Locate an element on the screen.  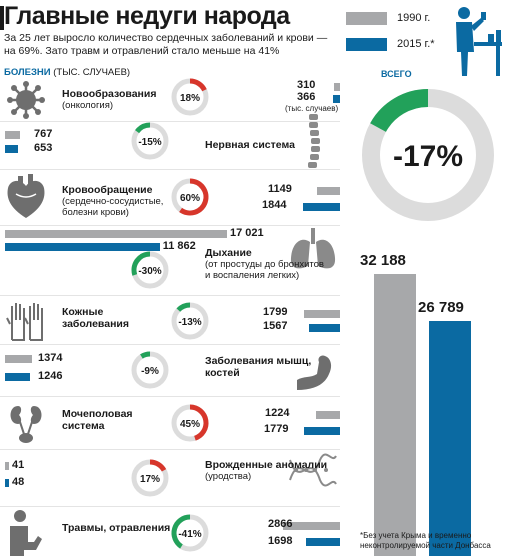
value-1990: 310 is located at coordinates (306, 85).